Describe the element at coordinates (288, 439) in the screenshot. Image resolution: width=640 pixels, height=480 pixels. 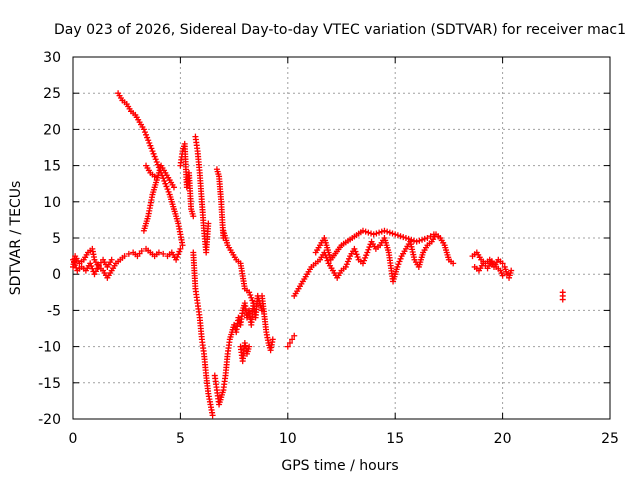
I see `x-tick-label: 10` at that location.